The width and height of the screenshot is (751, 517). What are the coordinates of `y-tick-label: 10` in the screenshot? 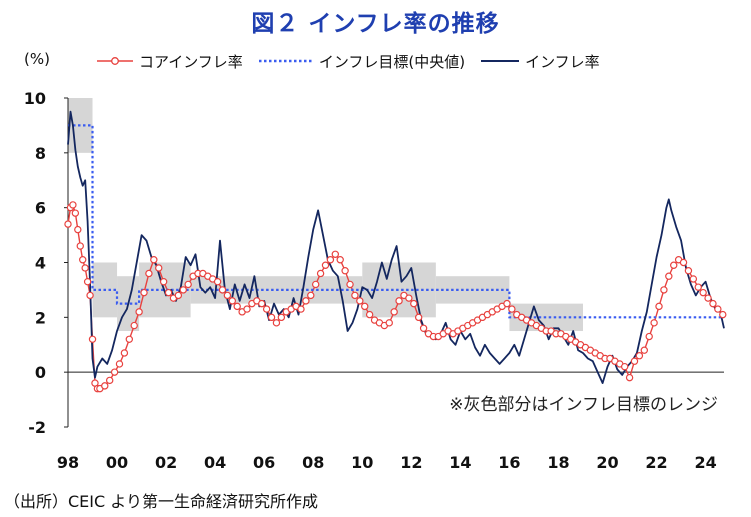 It's located at (35, 98).